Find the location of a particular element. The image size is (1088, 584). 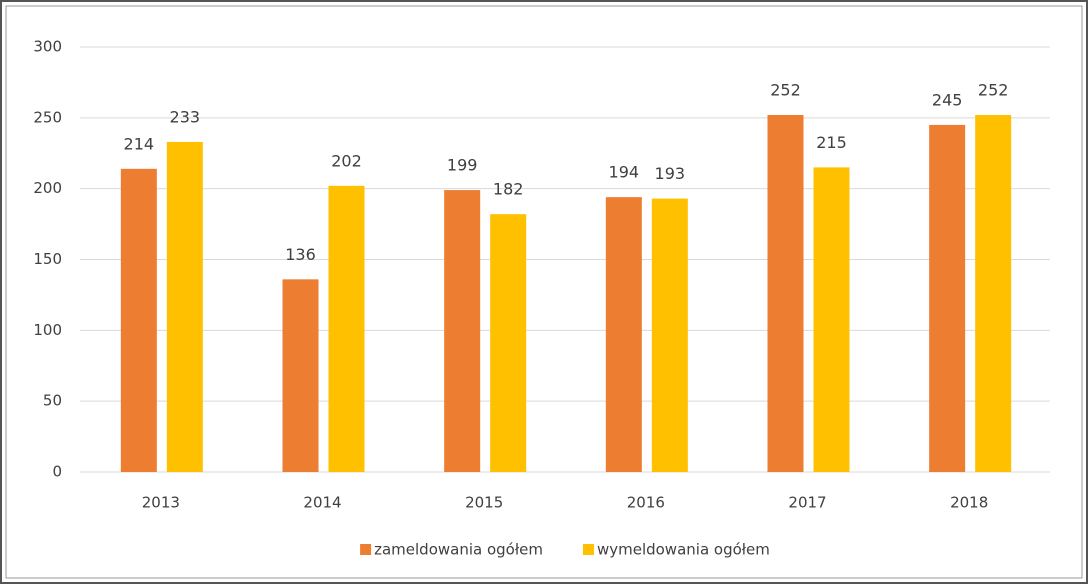

y-tick-label: 150 is located at coordinates (47, 259).